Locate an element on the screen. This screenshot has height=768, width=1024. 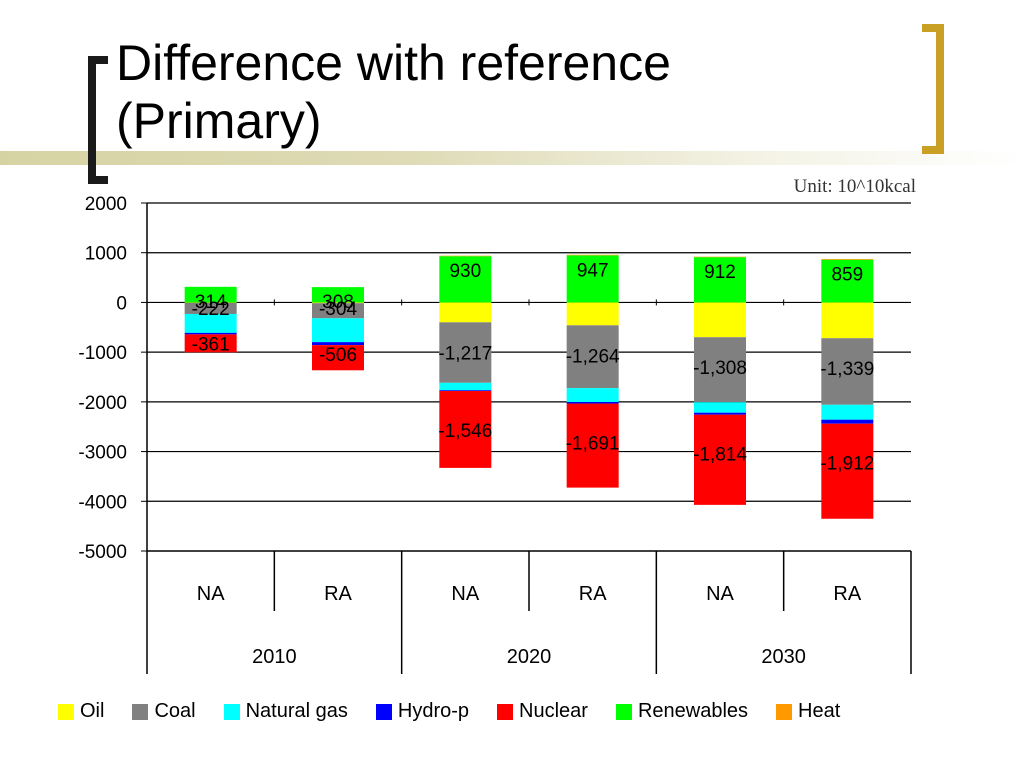
data-label-renewables: 308 is located at coordinates (338, 302).